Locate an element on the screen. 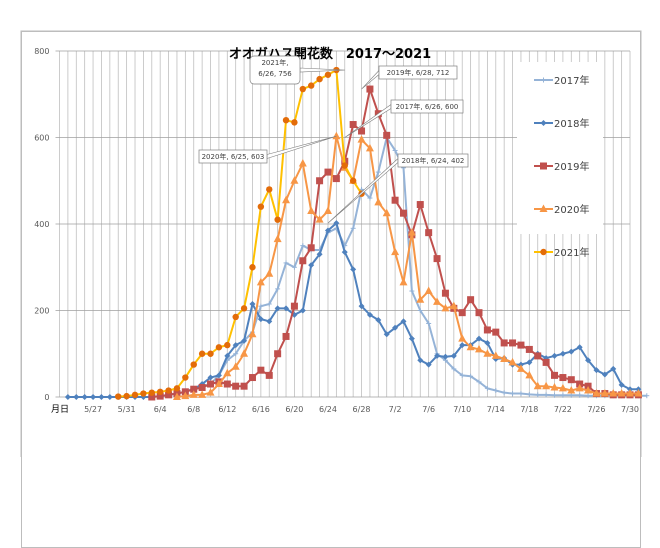 This screenshot has height=548, width=660. x-tick-label: 6/20 is located at coordinates (294, 409).